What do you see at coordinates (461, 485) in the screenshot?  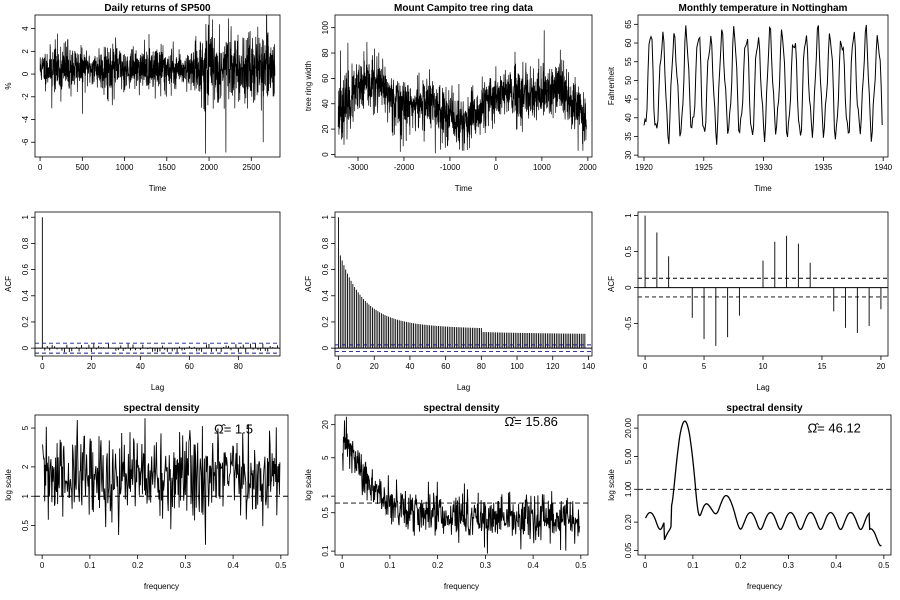 I see `spectrum-line` at bounding box center [461, 485].